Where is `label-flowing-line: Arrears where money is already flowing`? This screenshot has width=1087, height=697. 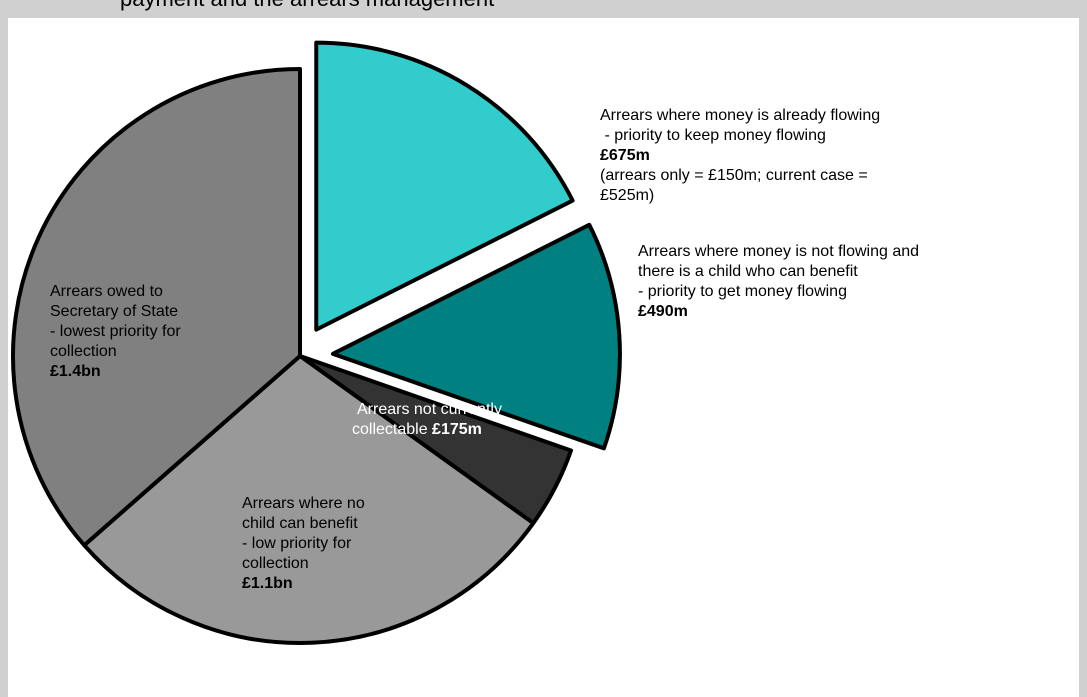
label-flowing-line: Arrears where money is already flowing is located at coordinates (740, 115).